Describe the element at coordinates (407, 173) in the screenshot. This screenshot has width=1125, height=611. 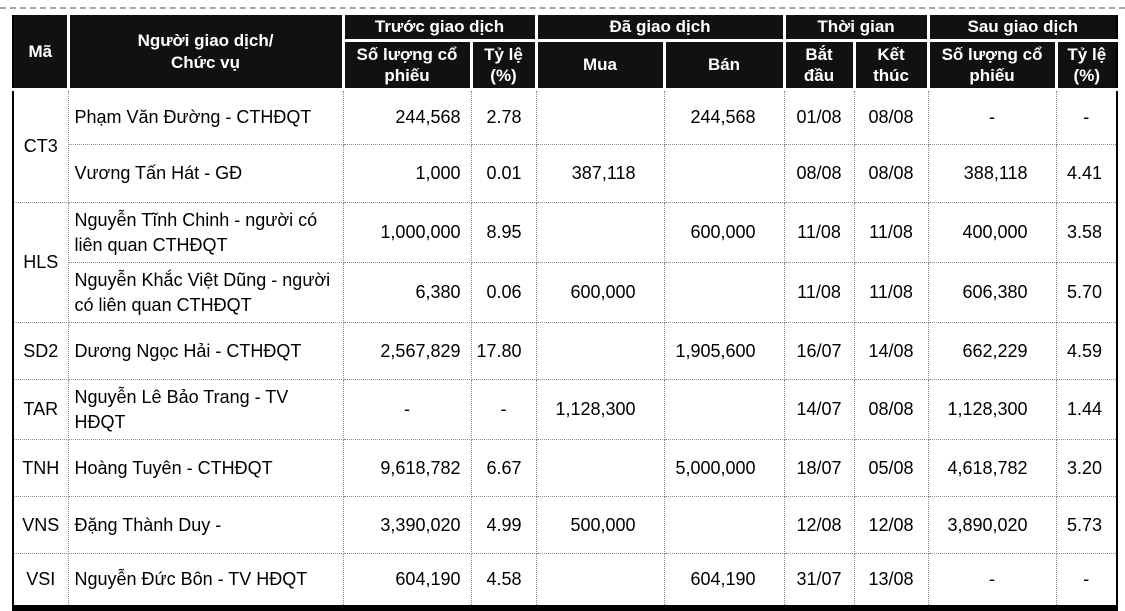
I see `cell-before-shares: 1,000` at that location.